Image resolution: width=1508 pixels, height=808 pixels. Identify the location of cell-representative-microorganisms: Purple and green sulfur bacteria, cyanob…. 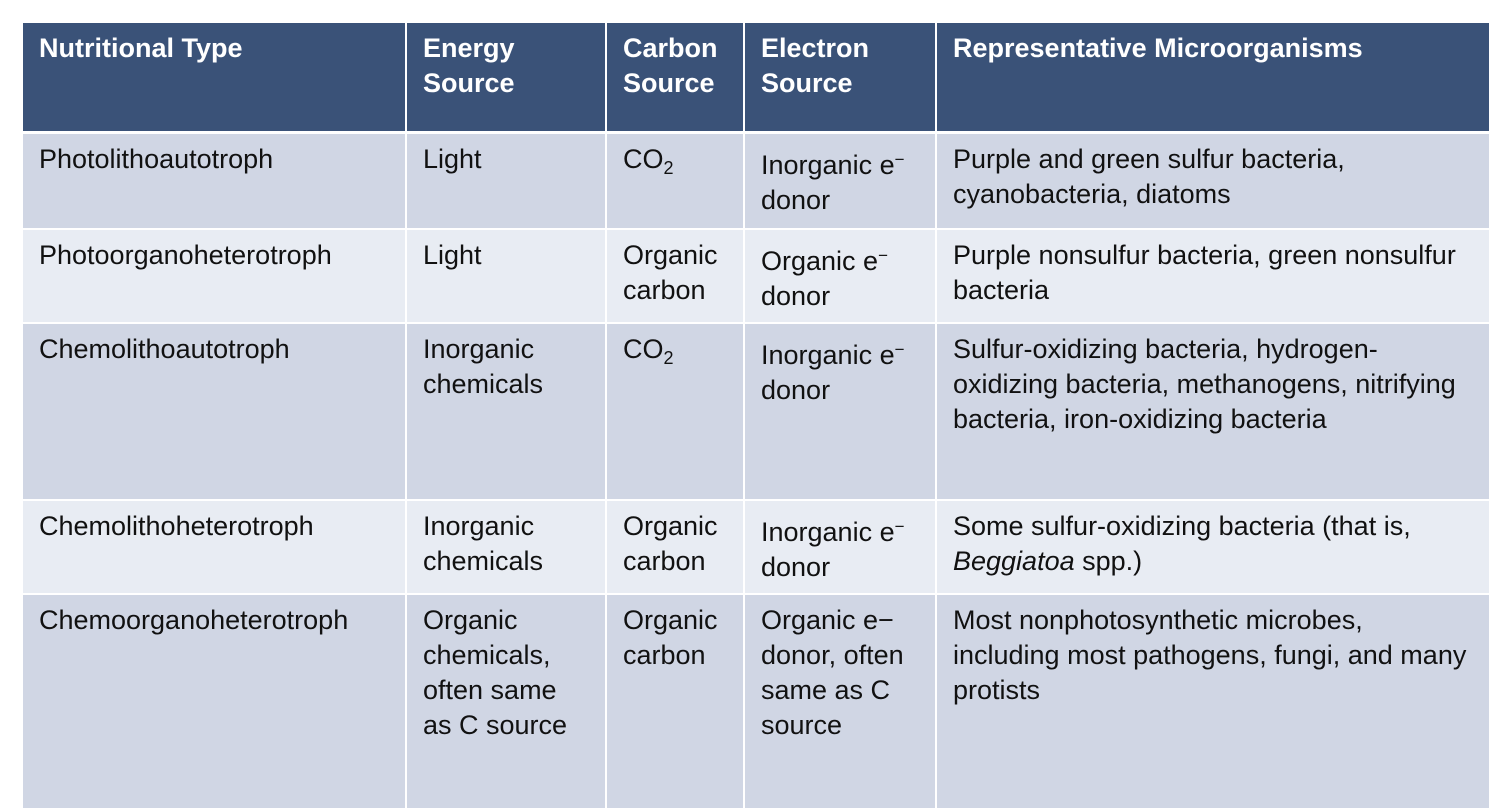
(1212, 180).